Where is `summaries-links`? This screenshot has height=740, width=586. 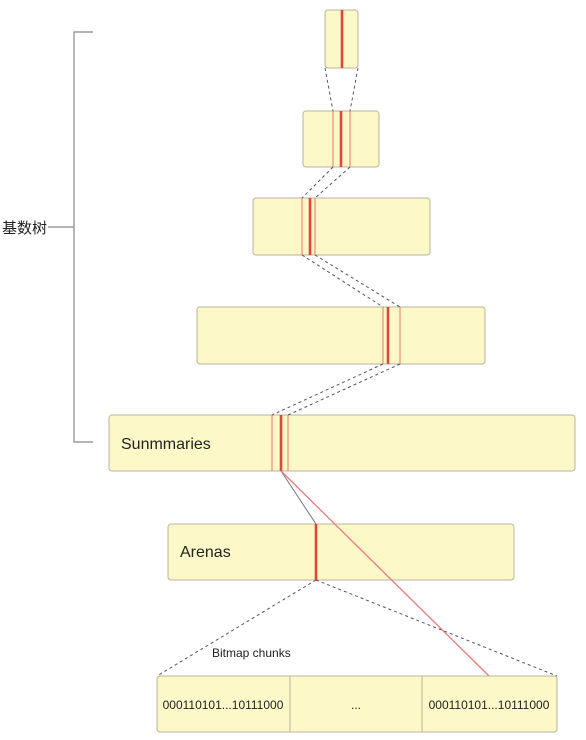
summaries-links is located at coordinates (385, 573).